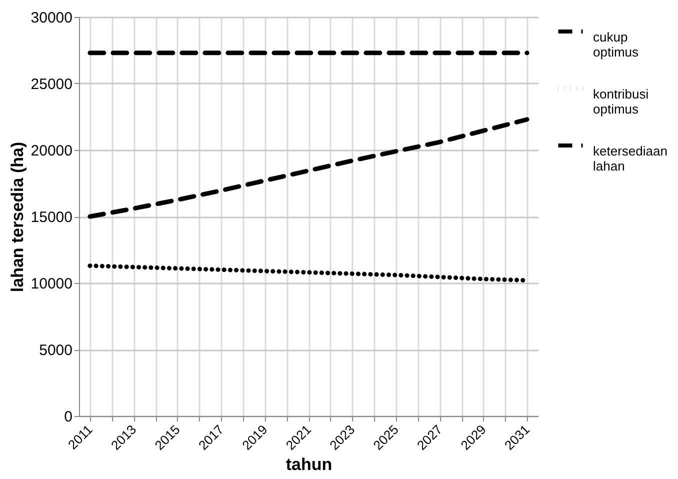 This screenshot has height=479, width=678. I want to click on legend-label: ketersediaan lahan, so click(630, 159).